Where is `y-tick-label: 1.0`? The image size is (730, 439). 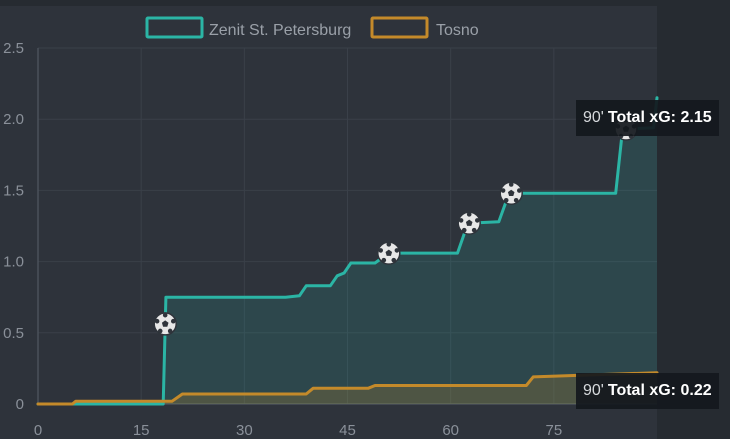
y-tick-label: 1.0 is located at coordinates (13, 262).